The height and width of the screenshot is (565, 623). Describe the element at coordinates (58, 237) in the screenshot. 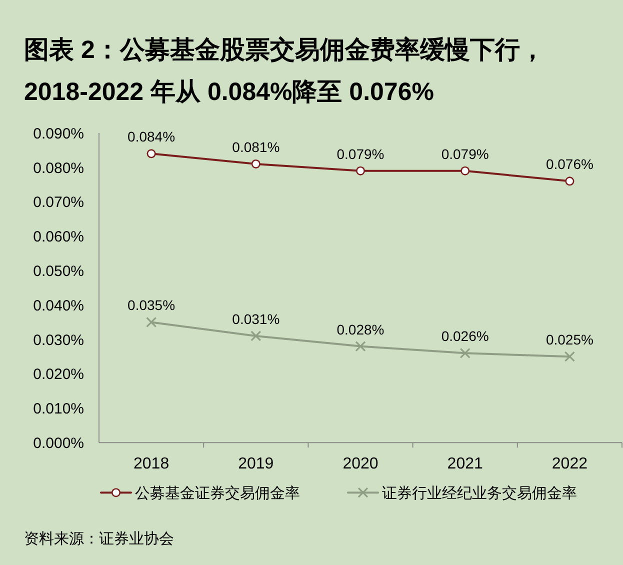

I see `ytick-label: 0.060%` at that location.